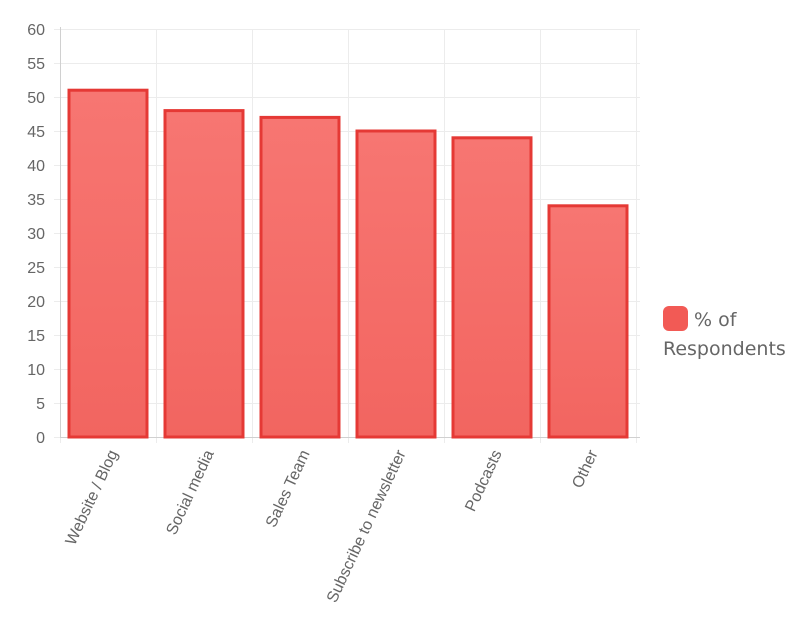  Describe the element at coordinates (36, 302) in the screenshot. I see `y-tick-label-20: 20` at that location.